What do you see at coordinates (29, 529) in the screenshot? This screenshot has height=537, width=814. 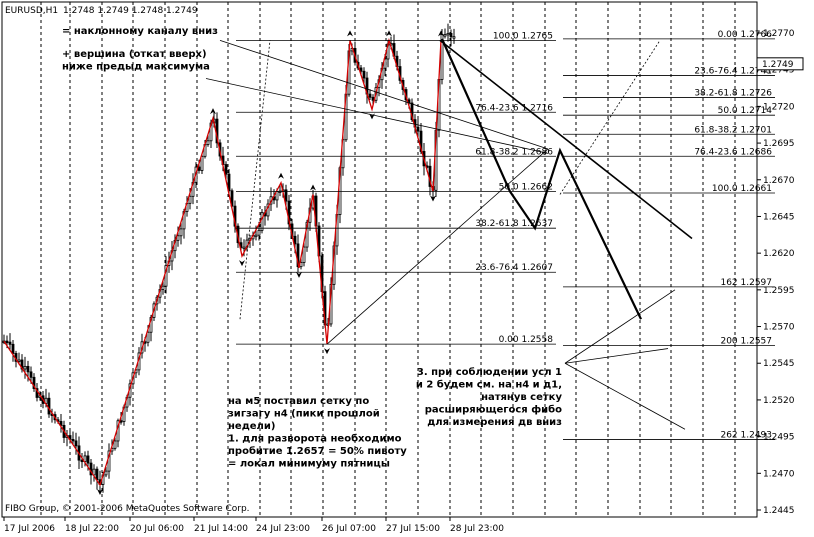 I see `x-tick-label: 17 Jul 2006` at bounding box center [29, 529].